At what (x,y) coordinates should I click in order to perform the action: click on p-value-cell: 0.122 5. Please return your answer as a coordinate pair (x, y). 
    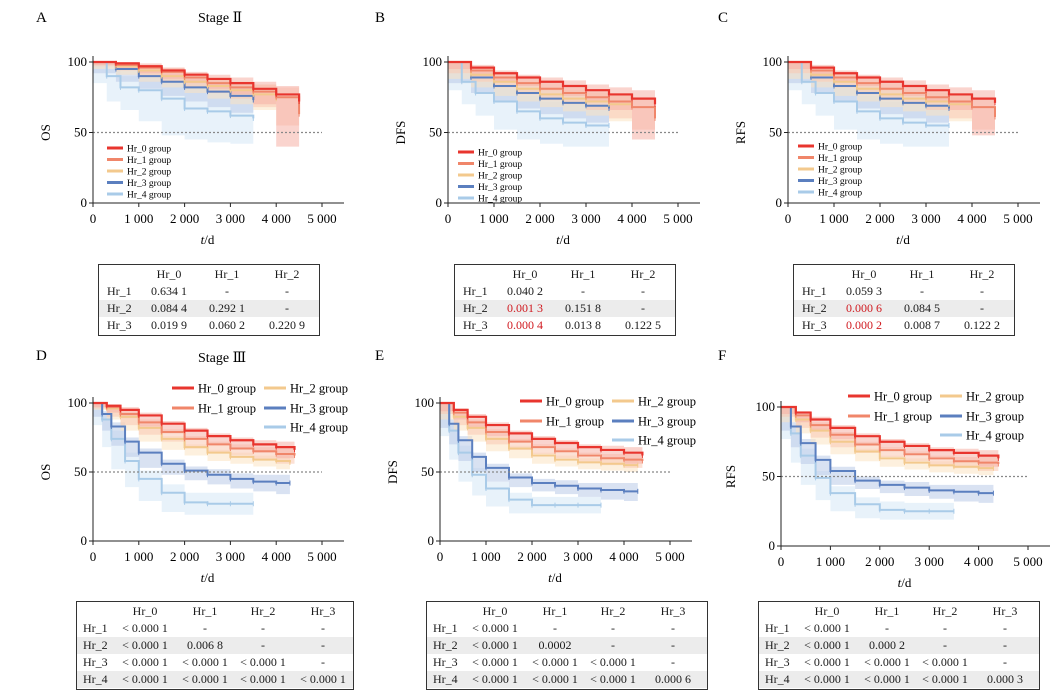
    Looking at the image, I should click on (643, 325).